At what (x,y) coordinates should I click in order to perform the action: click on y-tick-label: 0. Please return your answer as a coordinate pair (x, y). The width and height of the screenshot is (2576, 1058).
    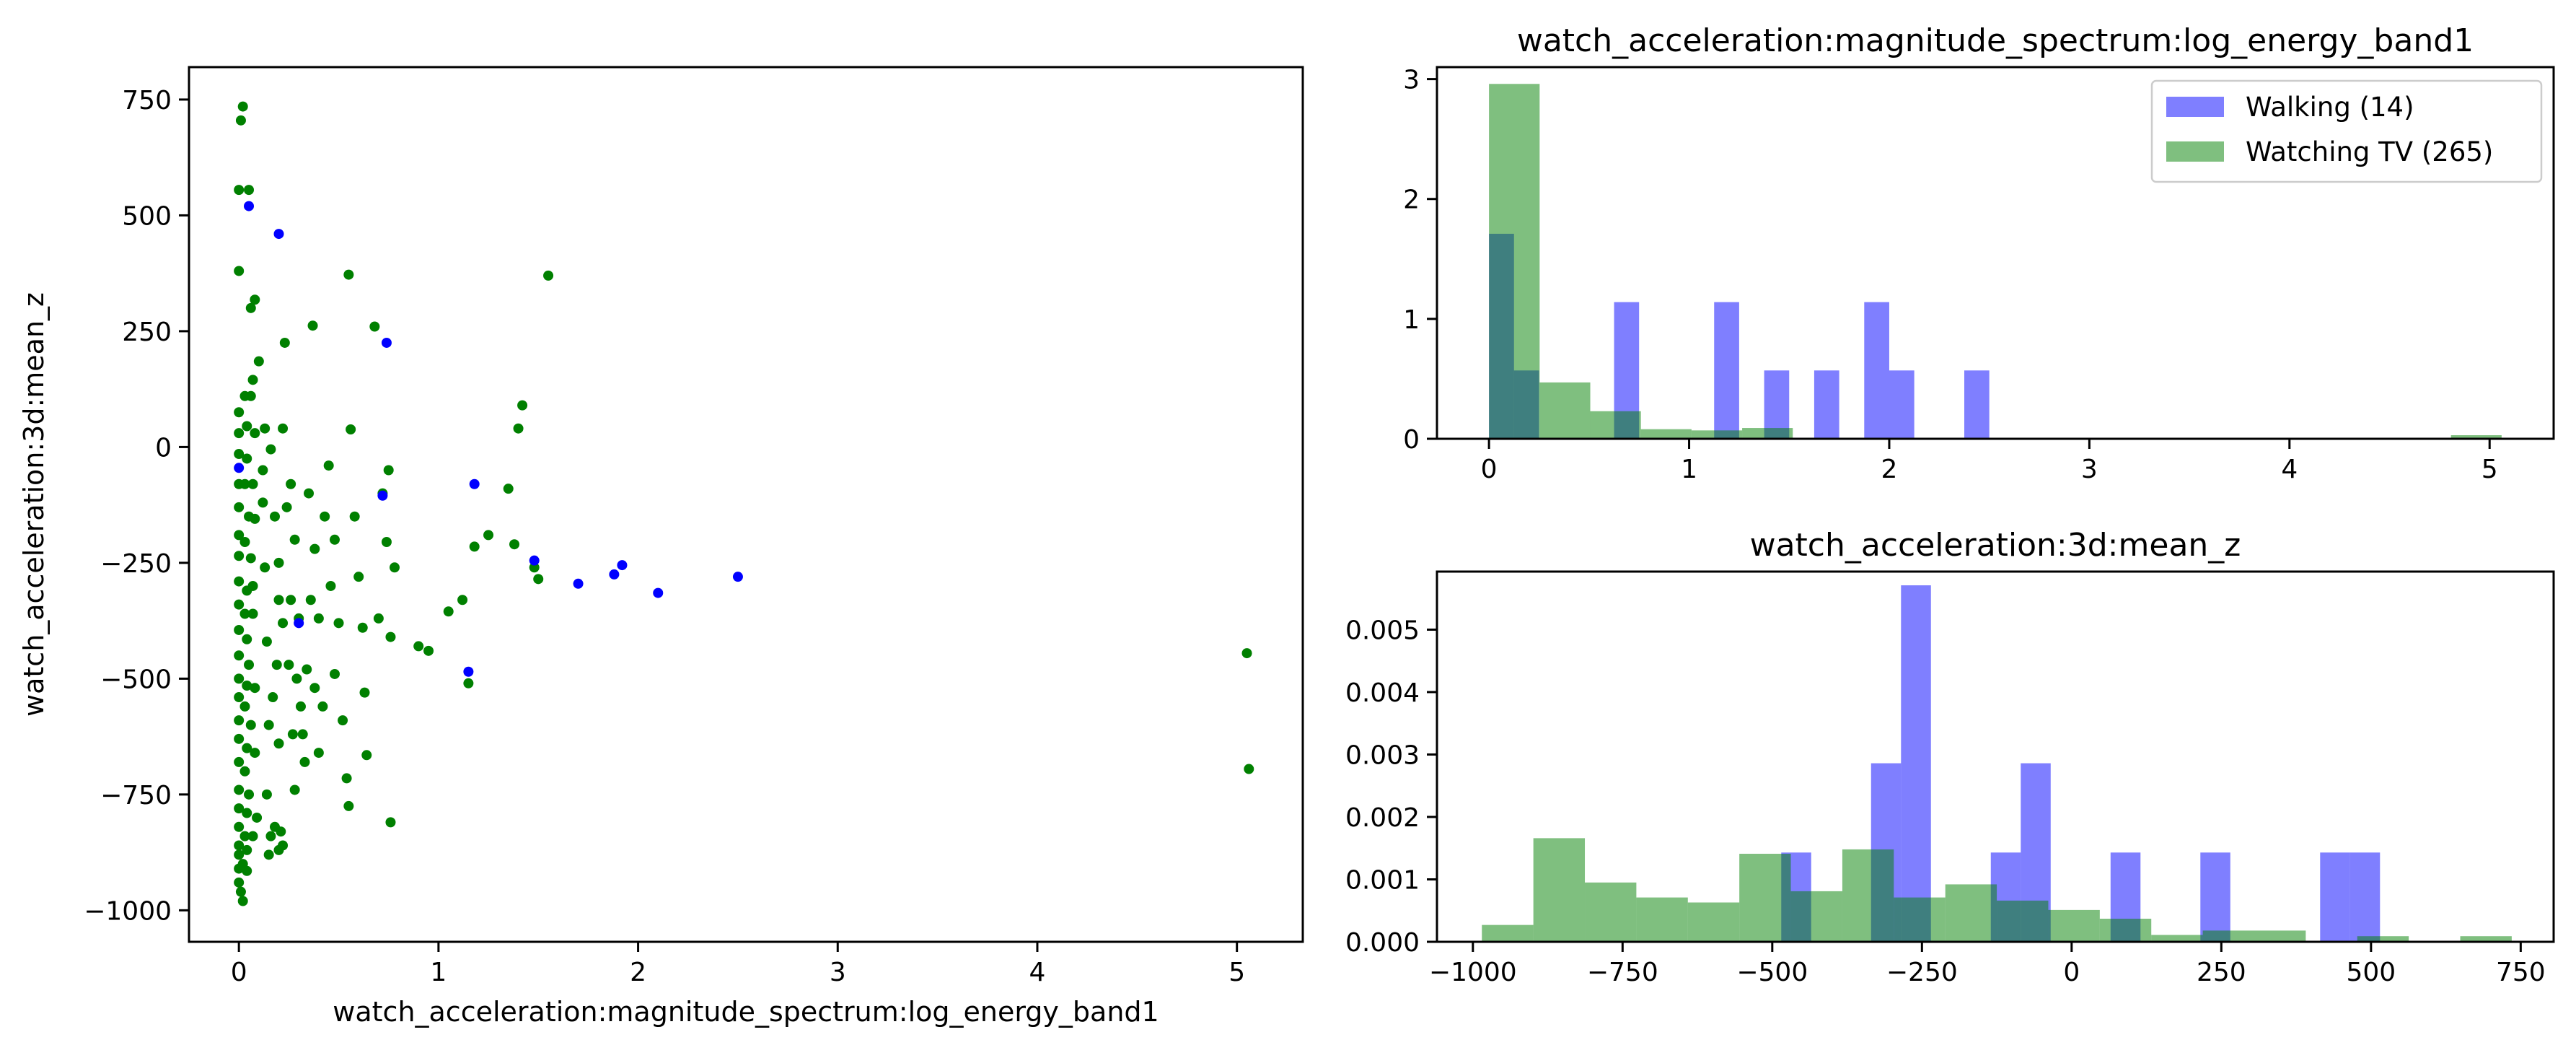
    Looking at the image, I should click on (163, 448).